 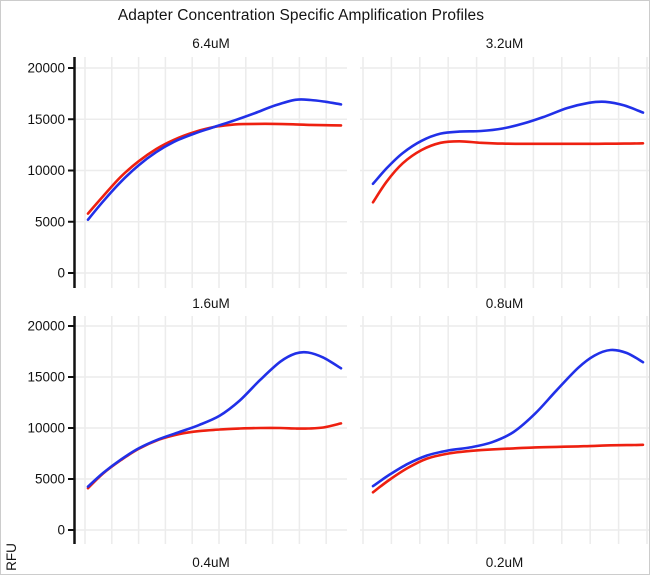 What do you see at coordinates (211, 303) in the screenshot?
I see `facet-title: 1.6uM` at bounding box center [211, 303].